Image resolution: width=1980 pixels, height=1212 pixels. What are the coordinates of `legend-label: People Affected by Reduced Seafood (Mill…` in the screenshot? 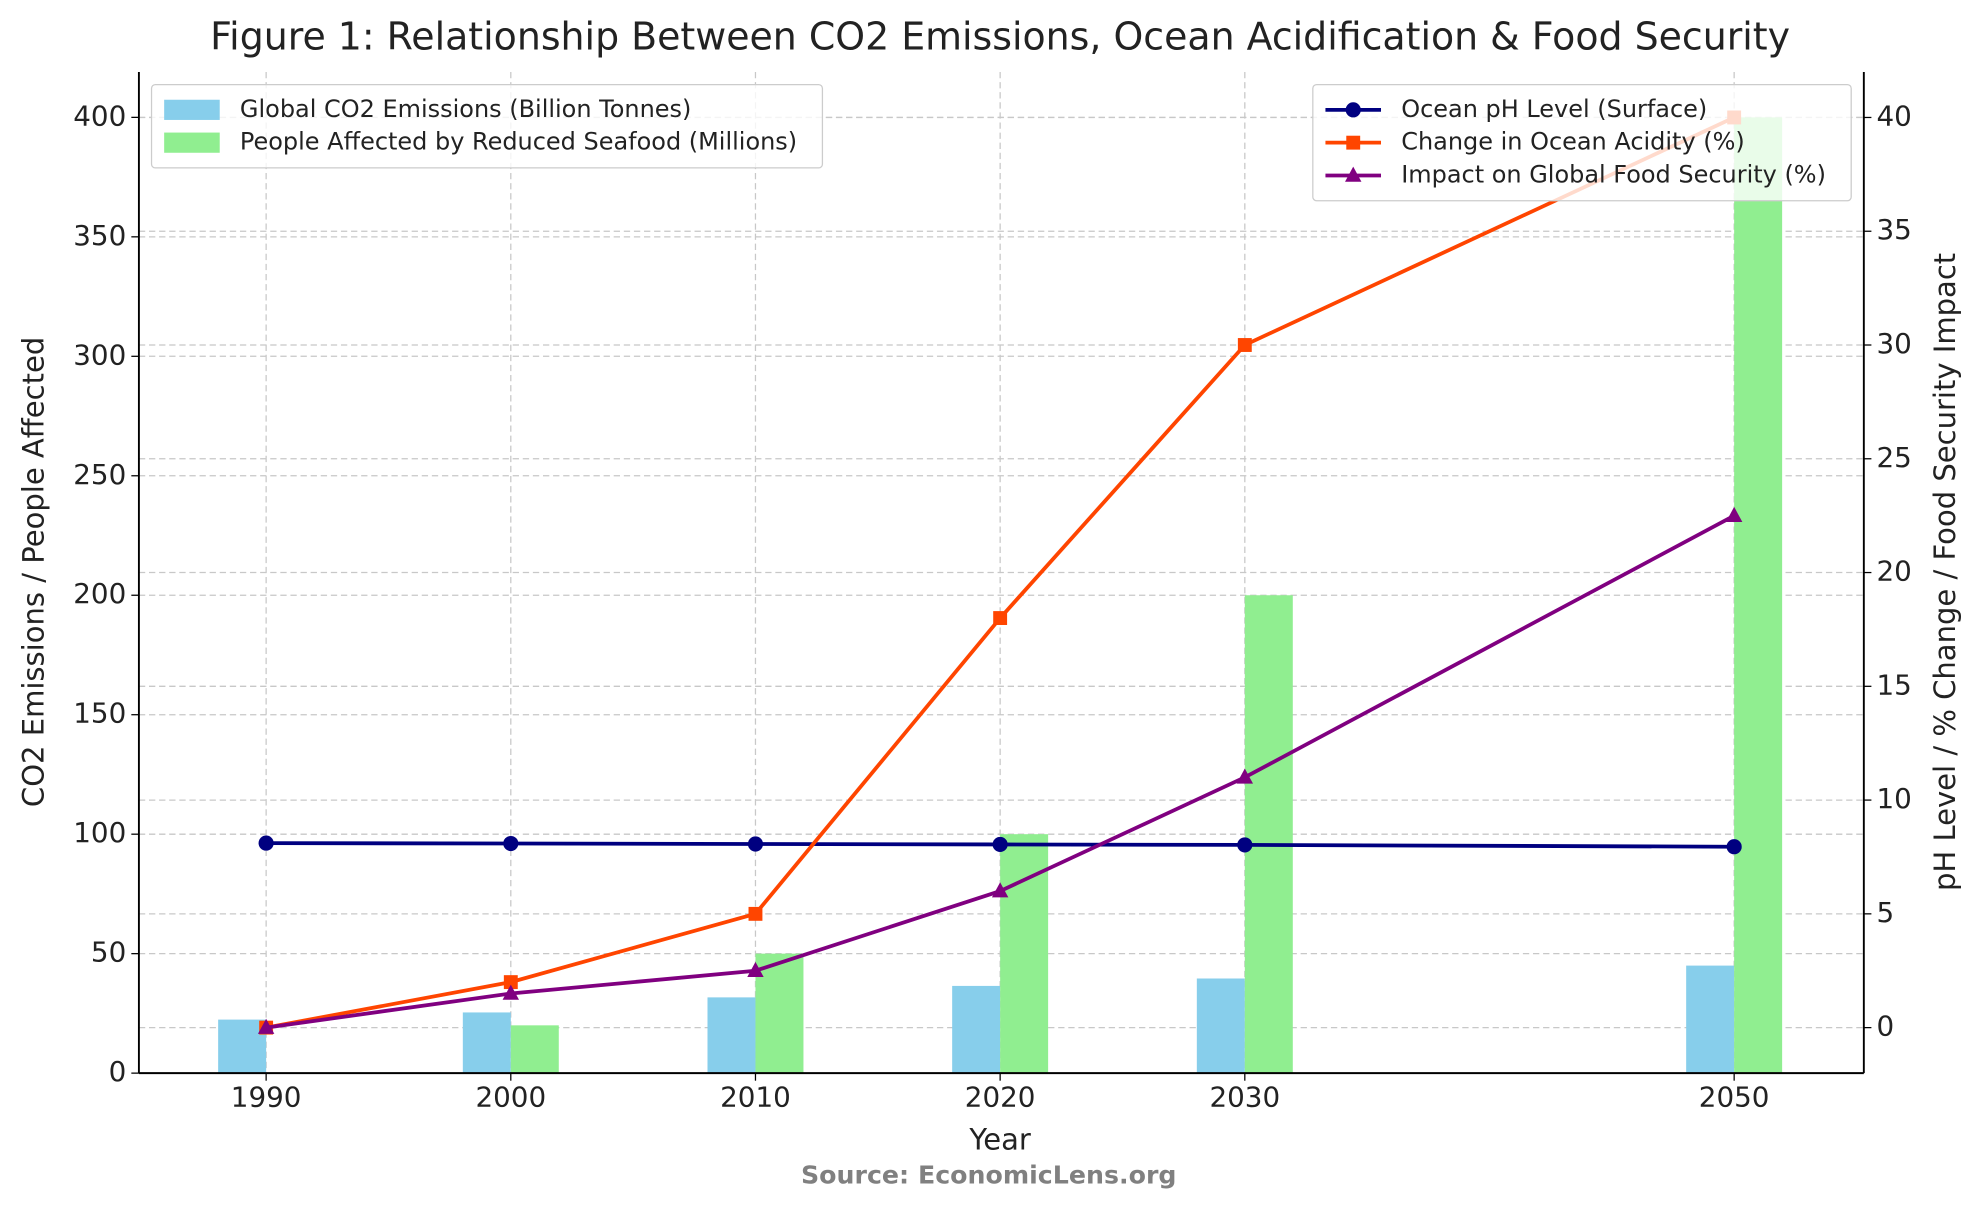 It's located at (518, 142).